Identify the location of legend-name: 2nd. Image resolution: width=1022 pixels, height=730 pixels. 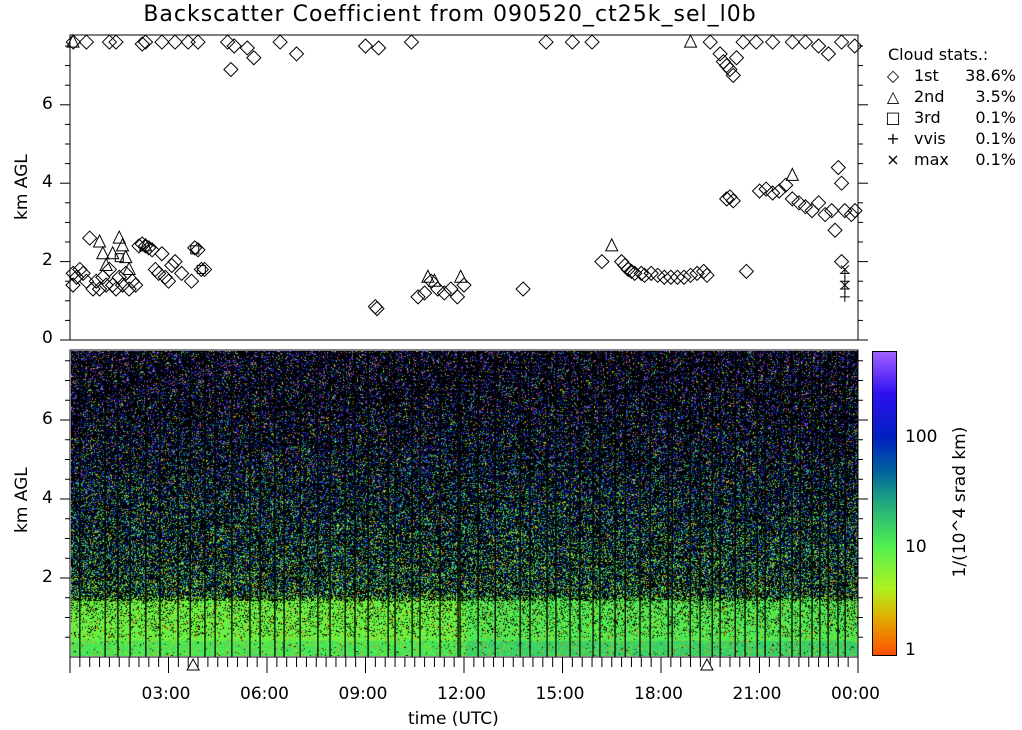
(929, 96).